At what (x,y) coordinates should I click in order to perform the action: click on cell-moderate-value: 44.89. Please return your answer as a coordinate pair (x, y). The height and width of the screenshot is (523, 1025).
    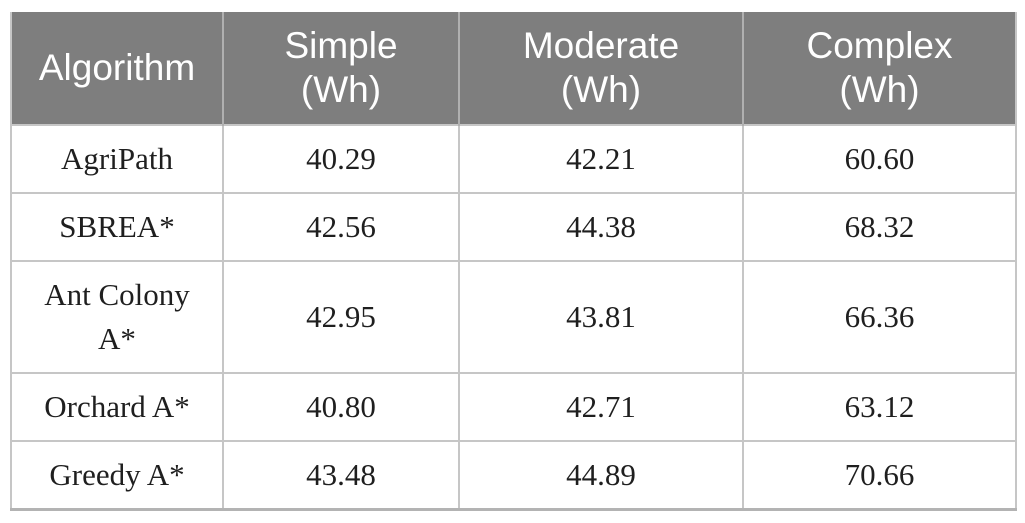
    Looking at the image, I should click on (601, 475).